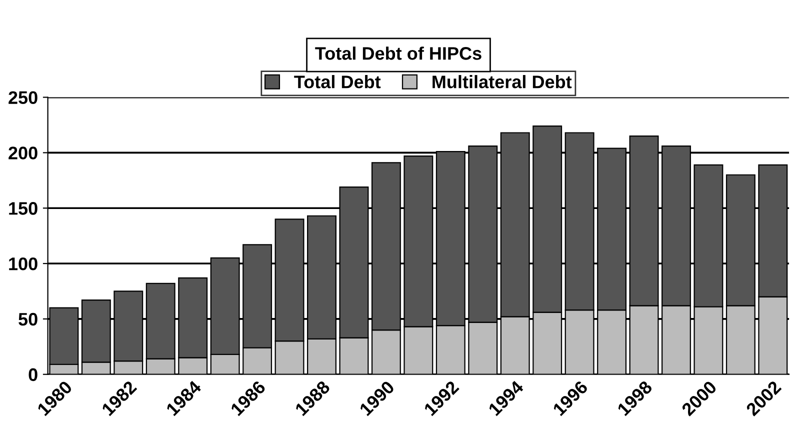 This screenshot has width=797, height=423. Describe the element at coordinates (28, 319) in the screenshot. I see `y-tick-label: 50` at that location.